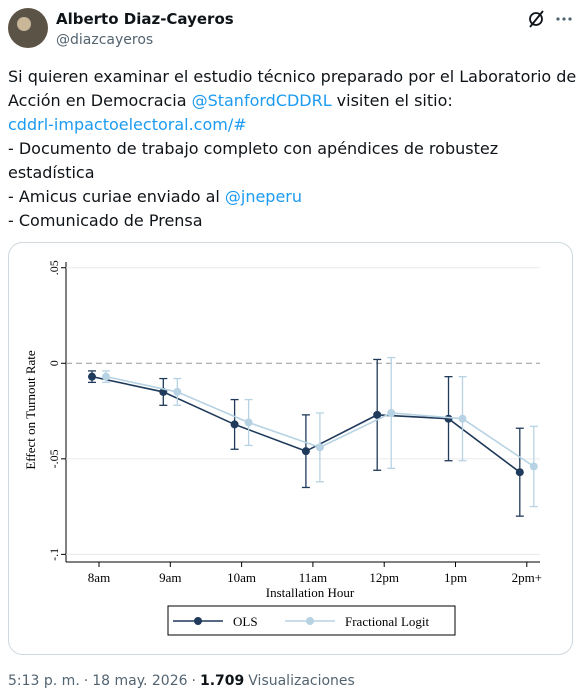  I want to click on tweet-line: cddrl-impactoelectoral.com/#, so click(127, 124).